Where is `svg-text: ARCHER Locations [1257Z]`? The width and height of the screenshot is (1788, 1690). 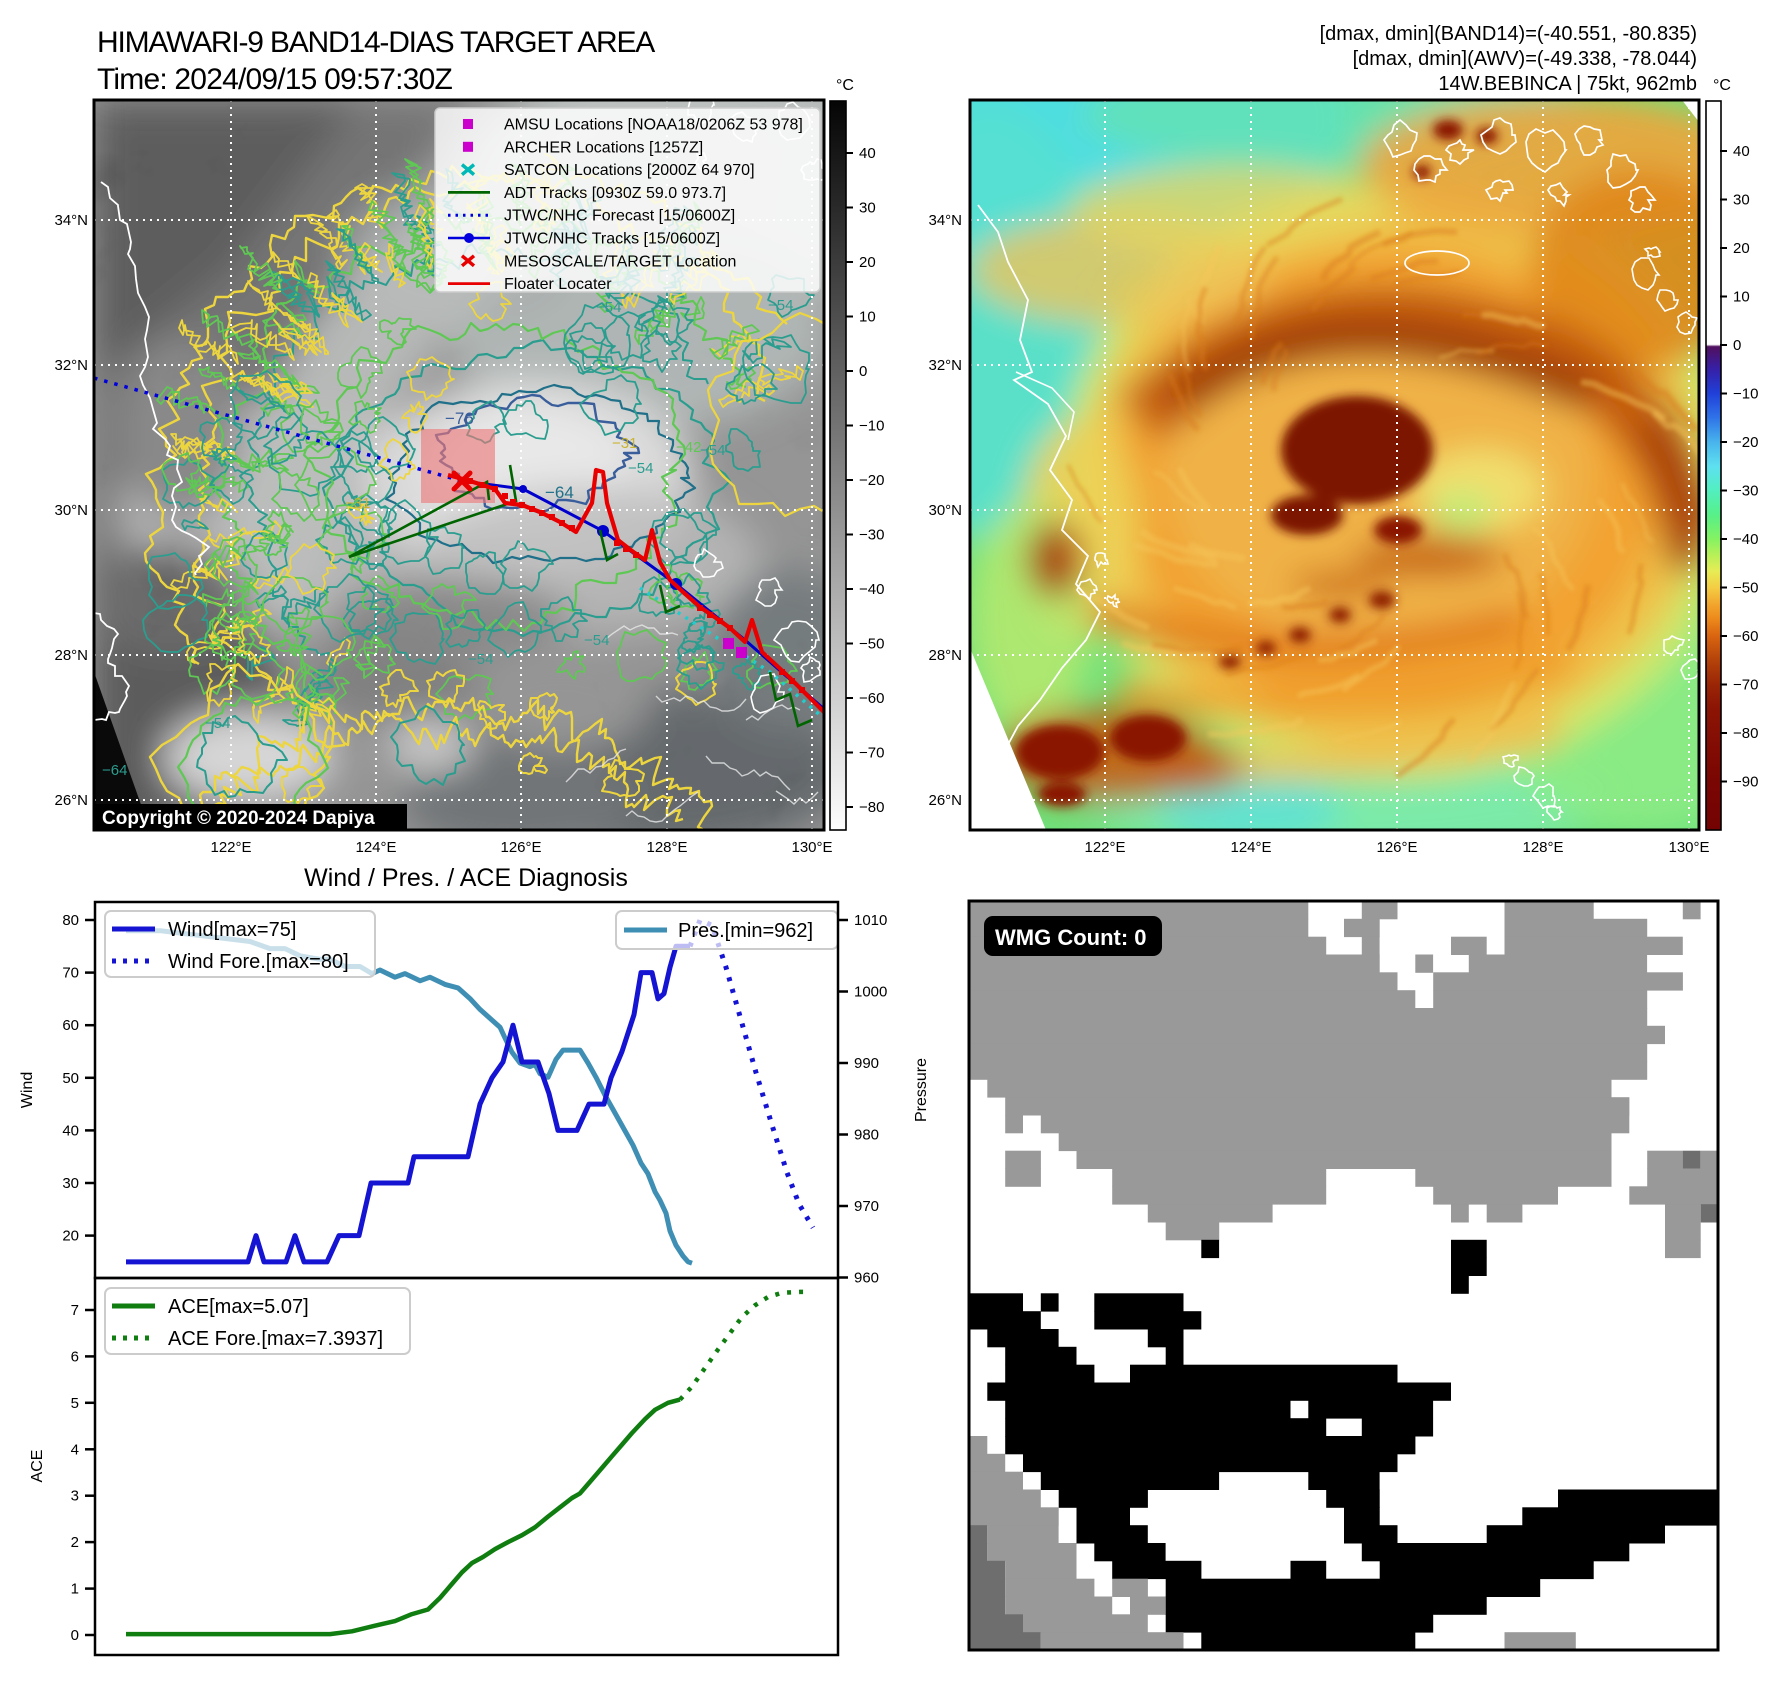
svg-text: ARCHER Locations [1257Z] is located at coordinates (603, 147).